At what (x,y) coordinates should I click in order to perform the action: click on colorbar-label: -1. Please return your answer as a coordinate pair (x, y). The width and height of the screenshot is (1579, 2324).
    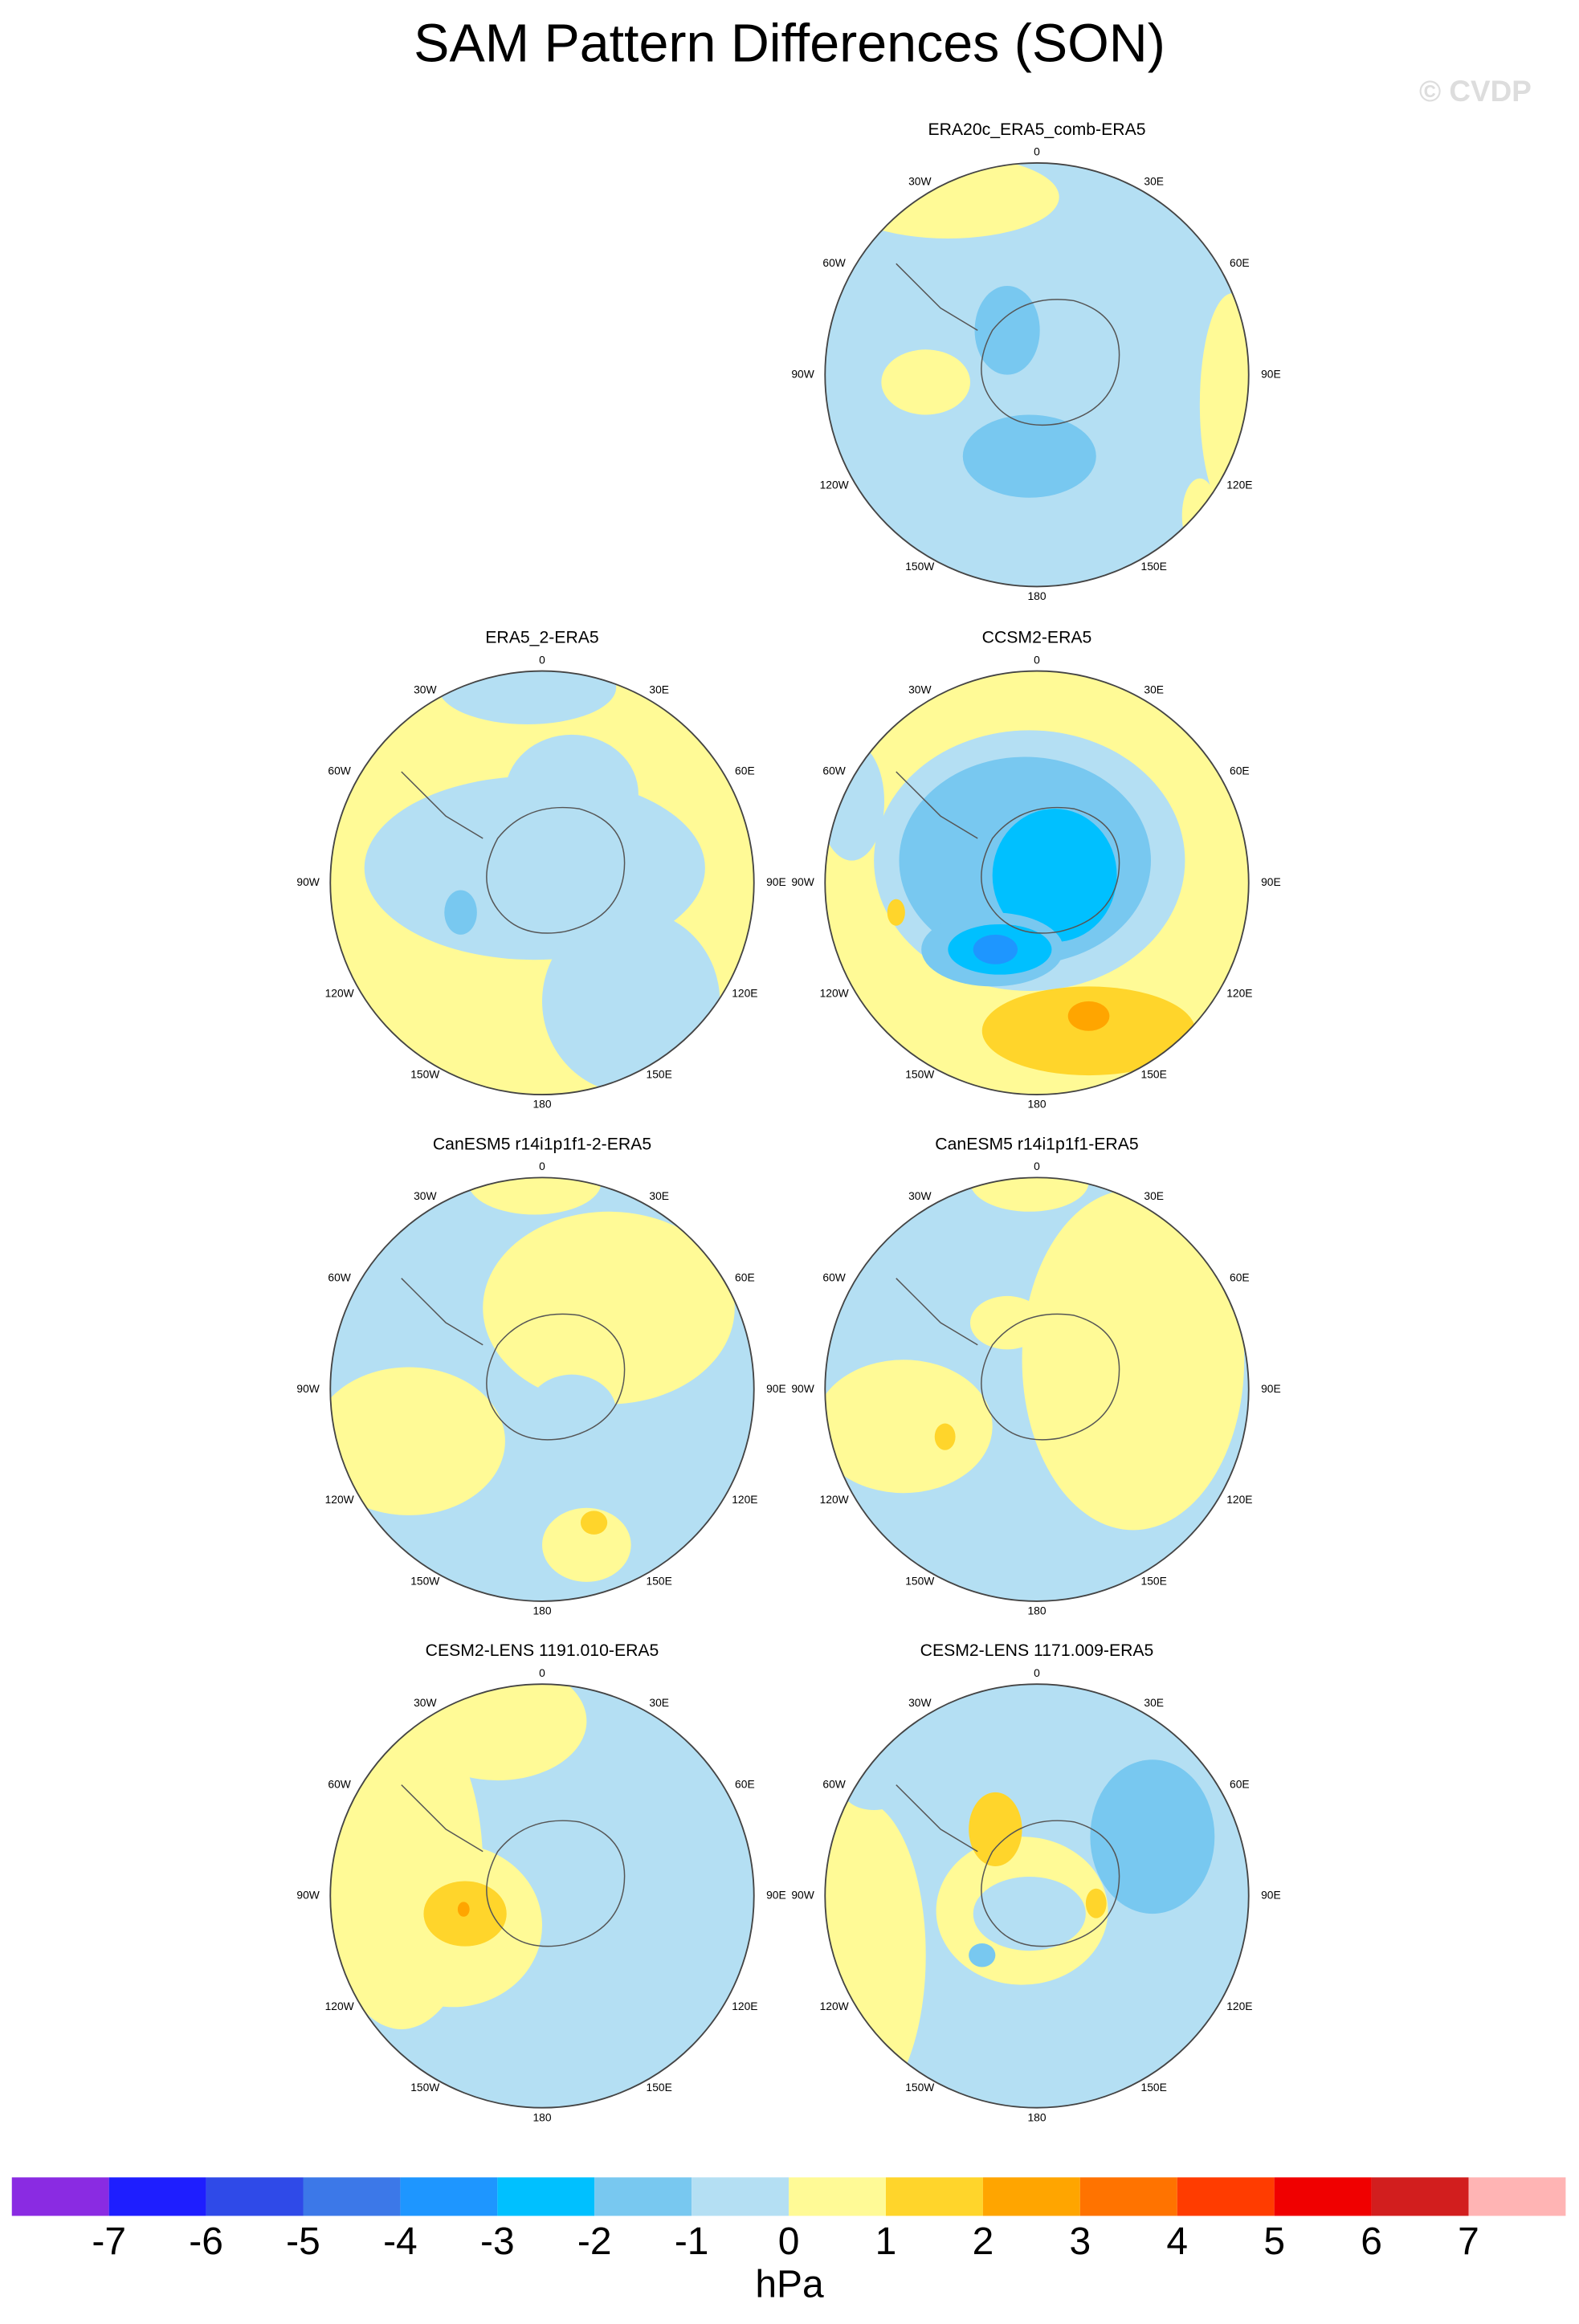
    Looking at the image, I should click on (692, 2242).